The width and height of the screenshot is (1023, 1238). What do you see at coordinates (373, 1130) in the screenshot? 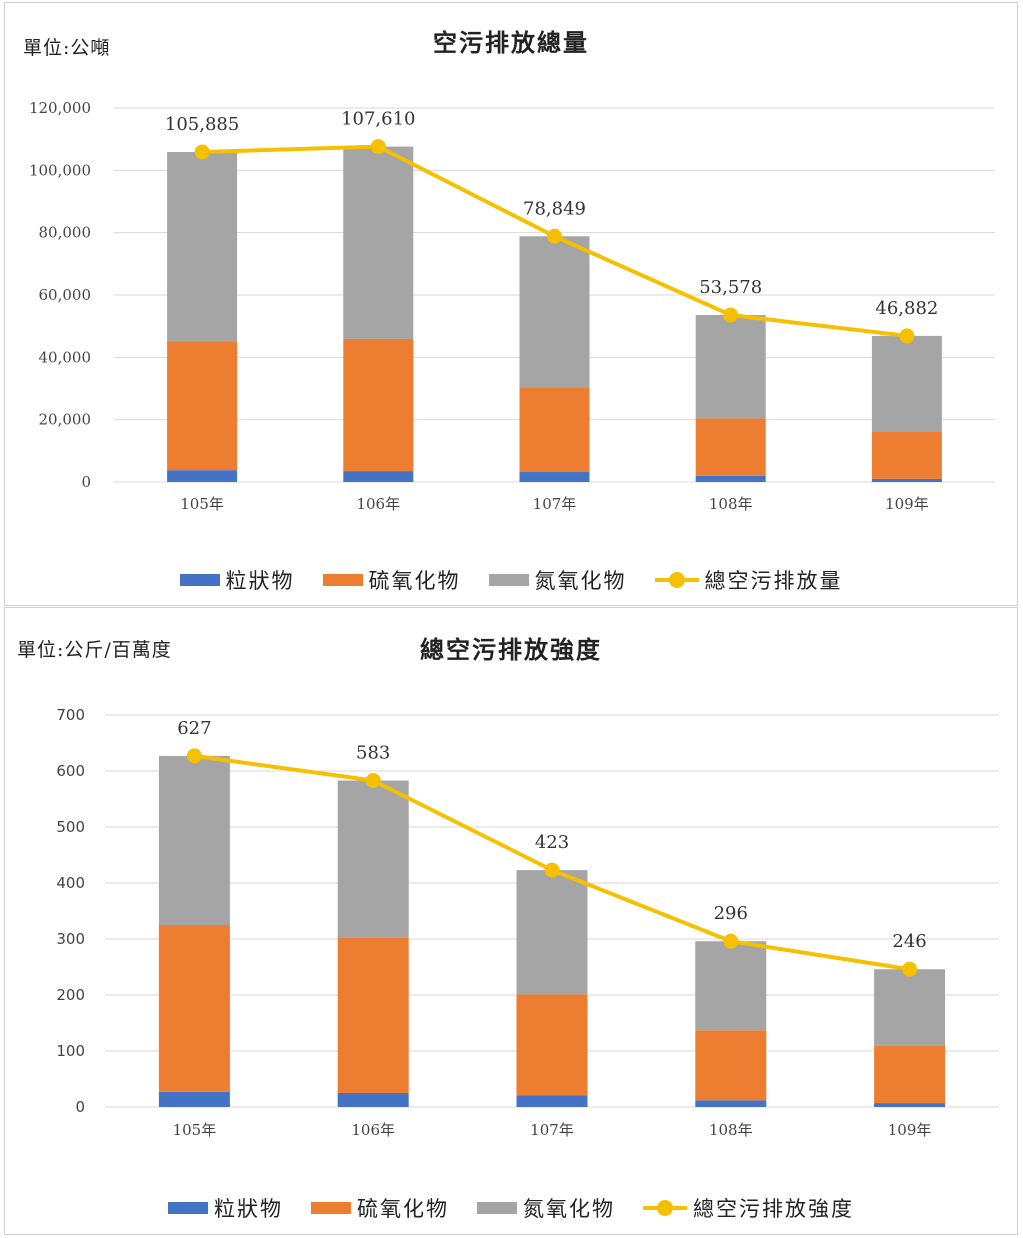
I see `x-category-label: 106年` at bounding box center [373, 1130].